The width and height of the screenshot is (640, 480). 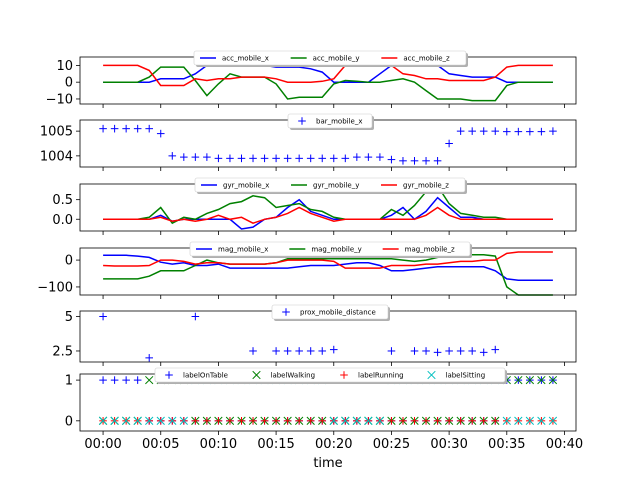 I want to click on panel-1-legend: bar_mobile_x, so click(x=330, y=121).